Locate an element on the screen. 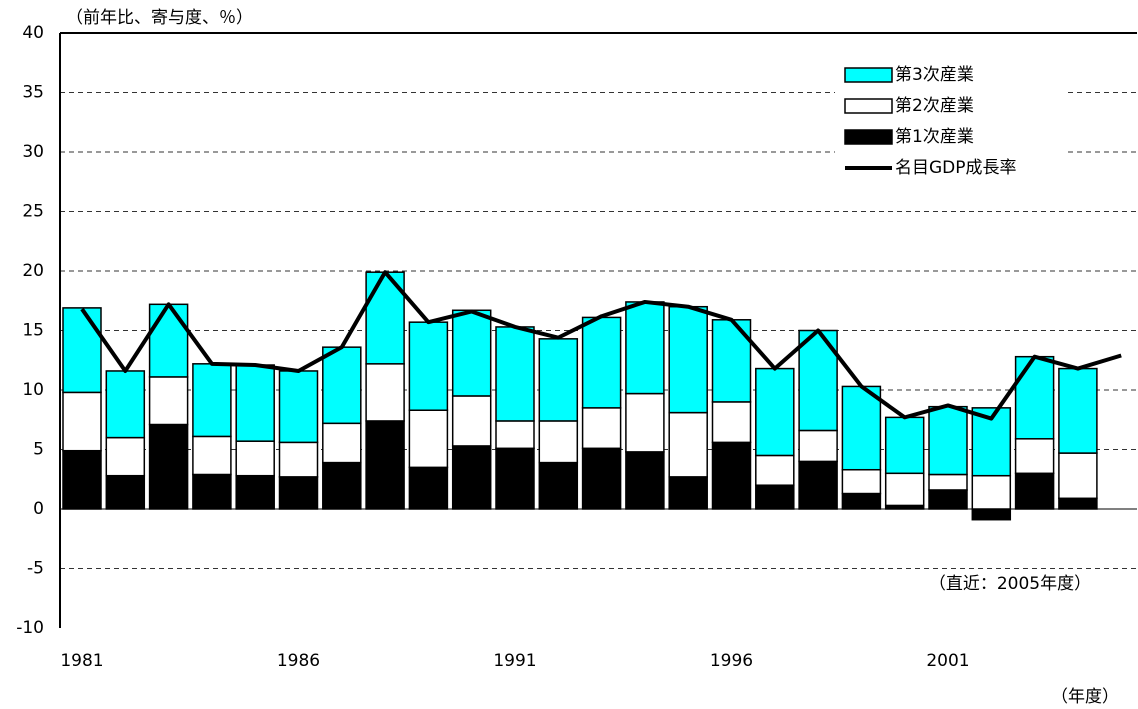 The height and width of the screenshot is (709, 1138). y-tick-label: 35 is located at coordinates (33, 93).